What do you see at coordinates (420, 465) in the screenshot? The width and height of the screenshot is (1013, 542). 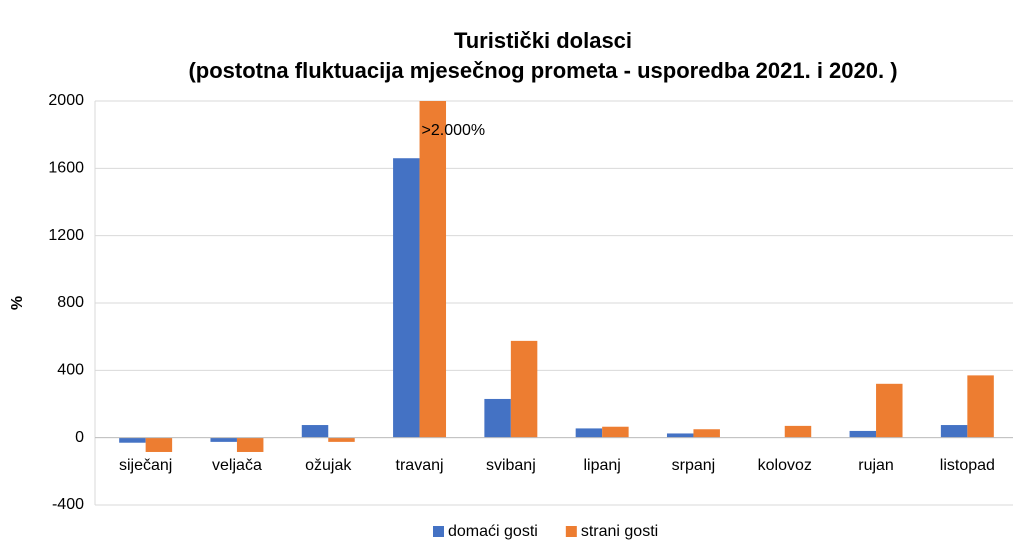 I see `x-tick-label: travanj` at bounding box center [420, 465].